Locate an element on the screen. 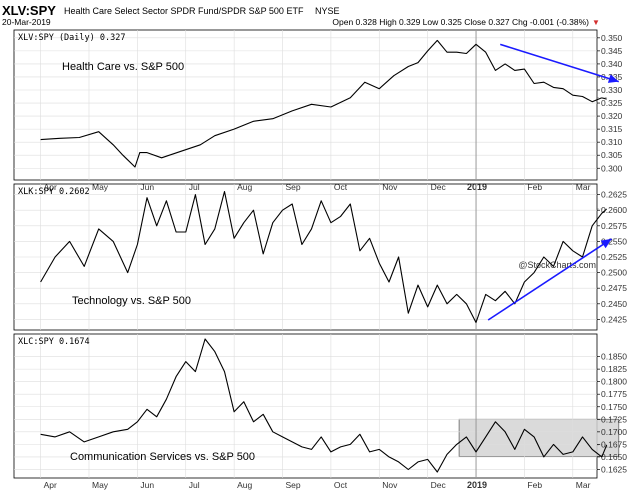  y-tick-label: 0.2450 is located at coordinates (614, 304).